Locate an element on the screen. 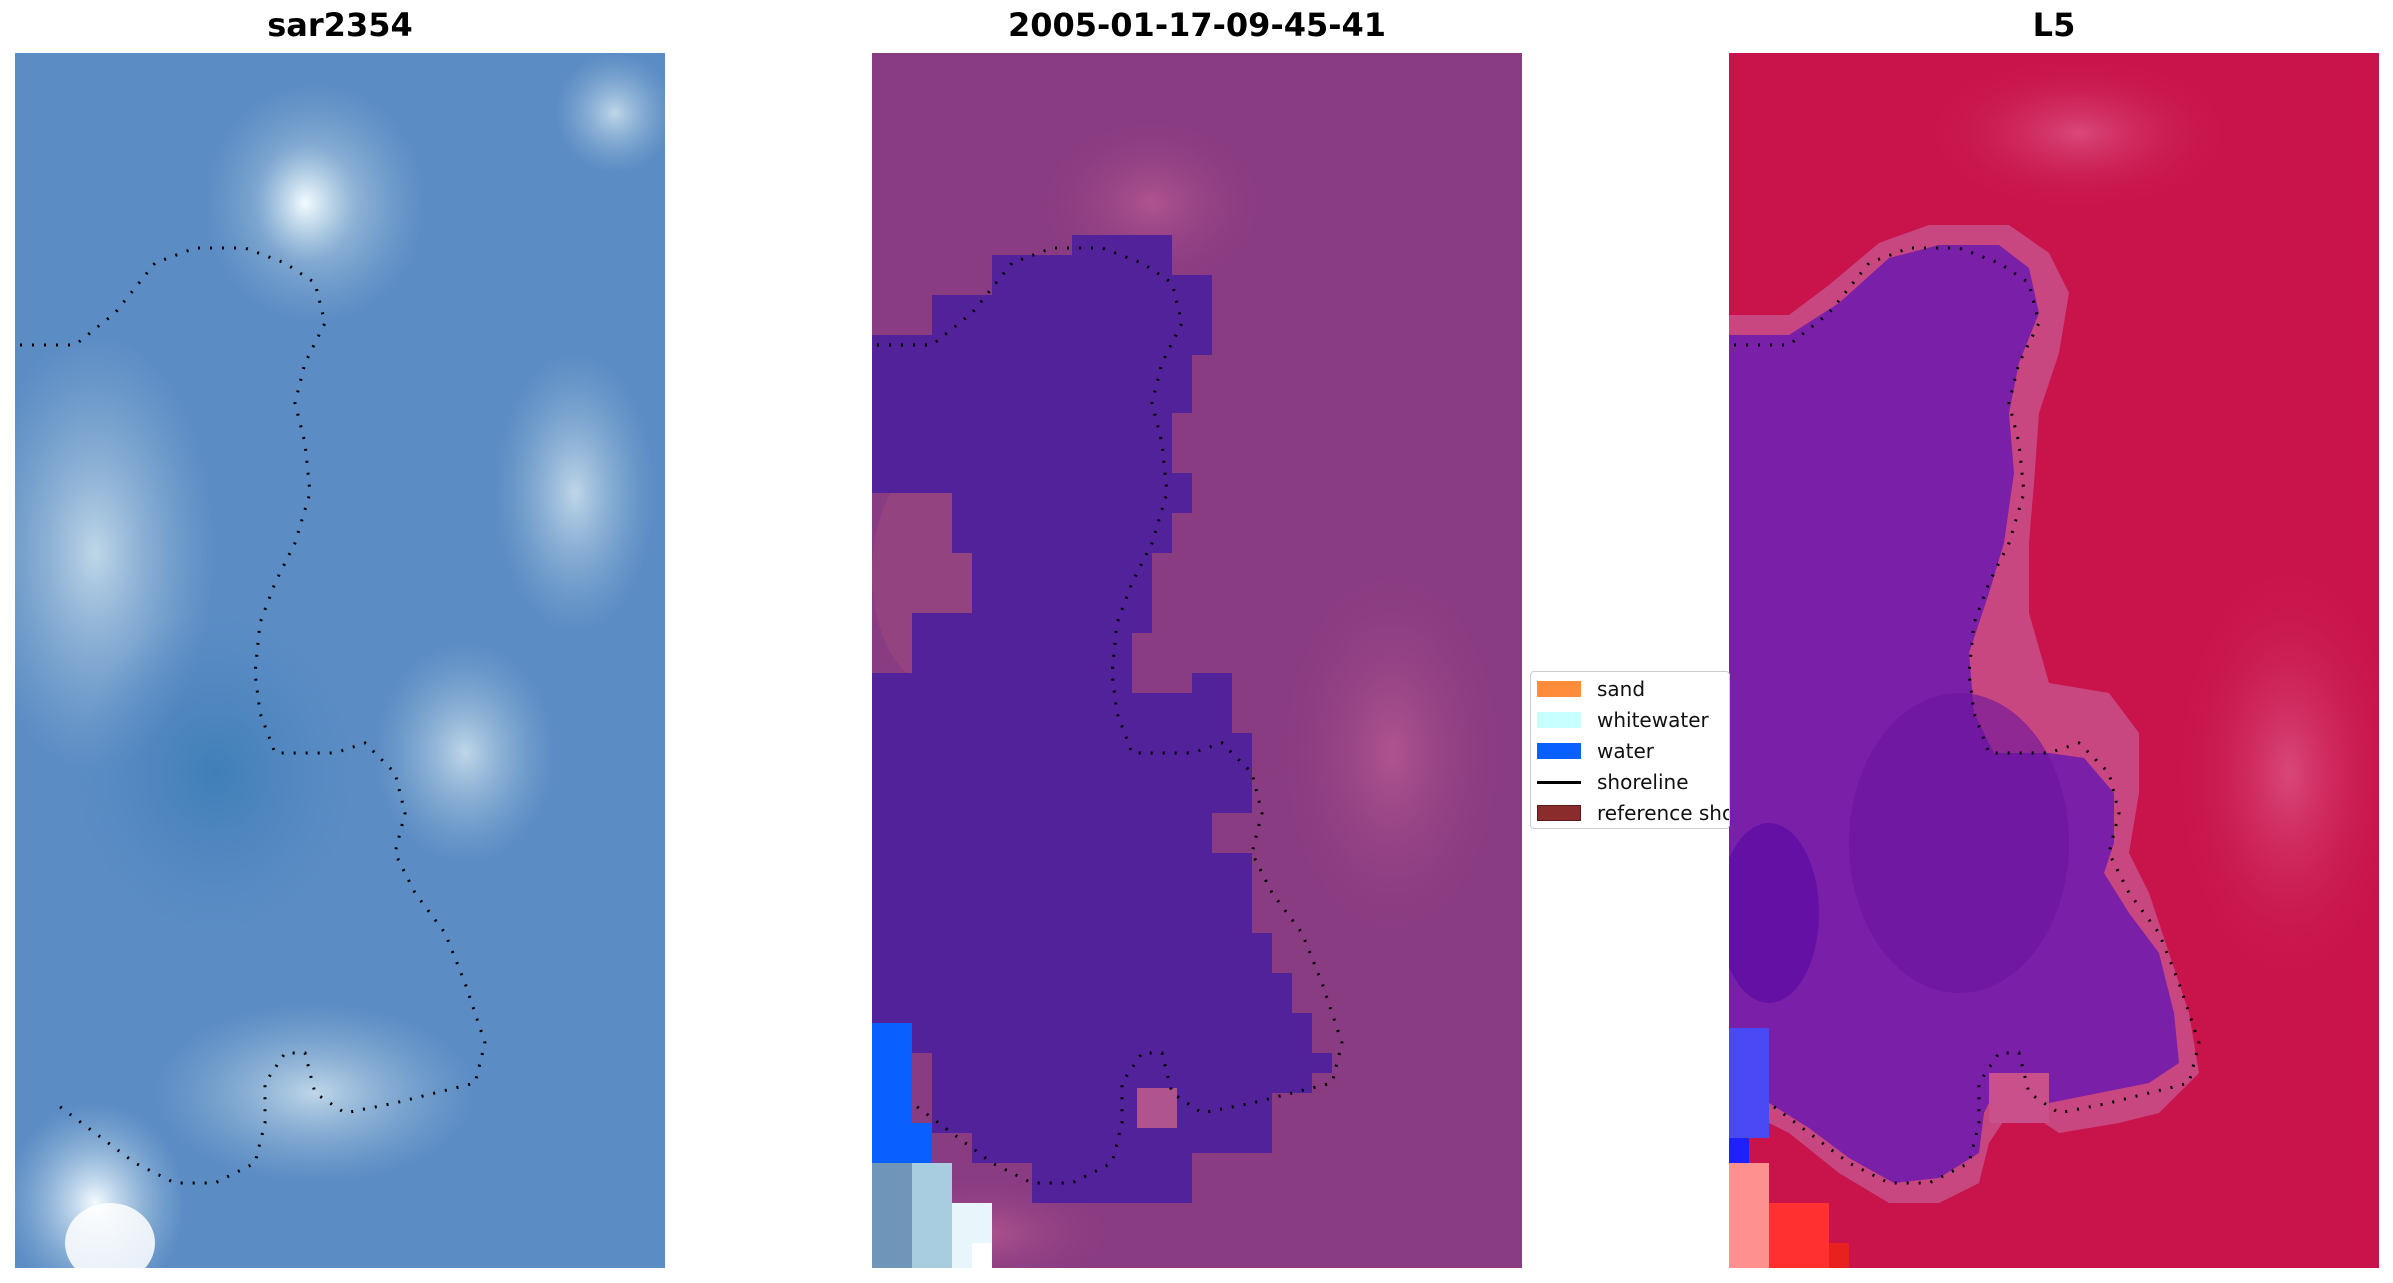 The height and width of the screenshot is (1283, 2393). reference-shoreline-swatch is located at coordinates (1559, 813).